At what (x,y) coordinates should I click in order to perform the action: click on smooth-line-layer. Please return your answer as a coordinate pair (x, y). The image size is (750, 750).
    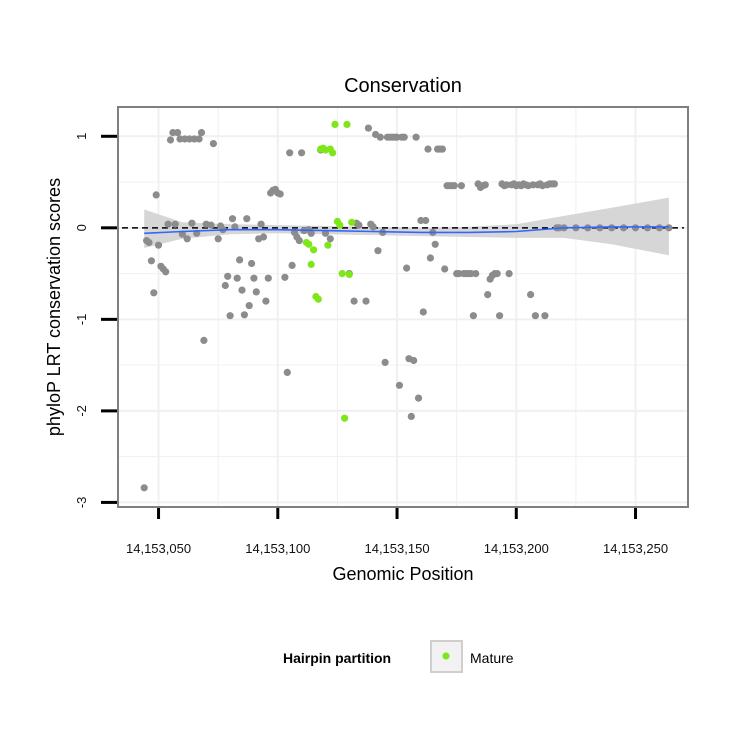
    Looking at the image, I should click on (406, 230).